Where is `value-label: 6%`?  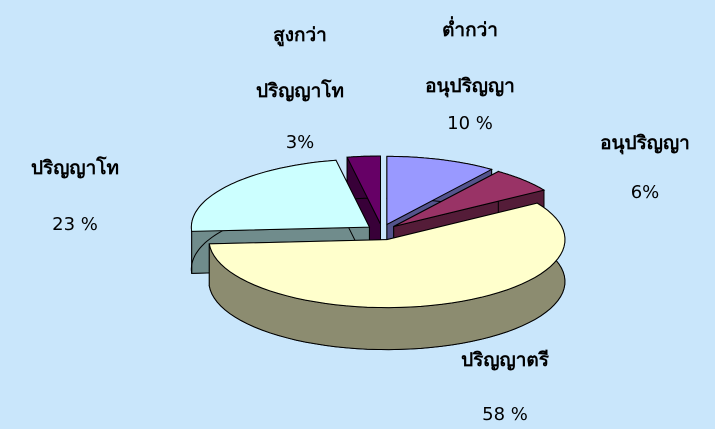 value-label: 6% is located at coordinates (645, 192).